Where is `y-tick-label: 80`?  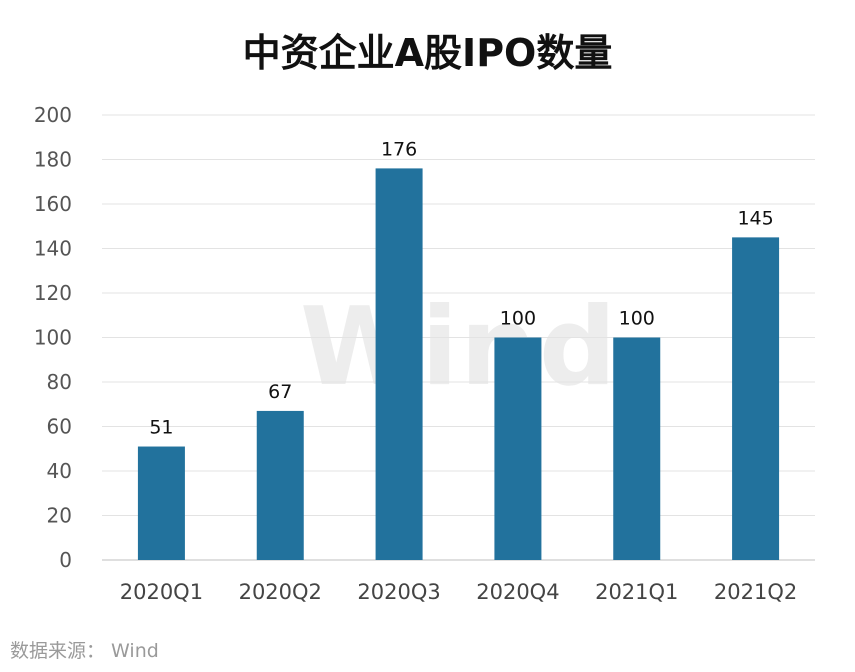 y-tick-label: 80 is located at coordinates (59, 382).